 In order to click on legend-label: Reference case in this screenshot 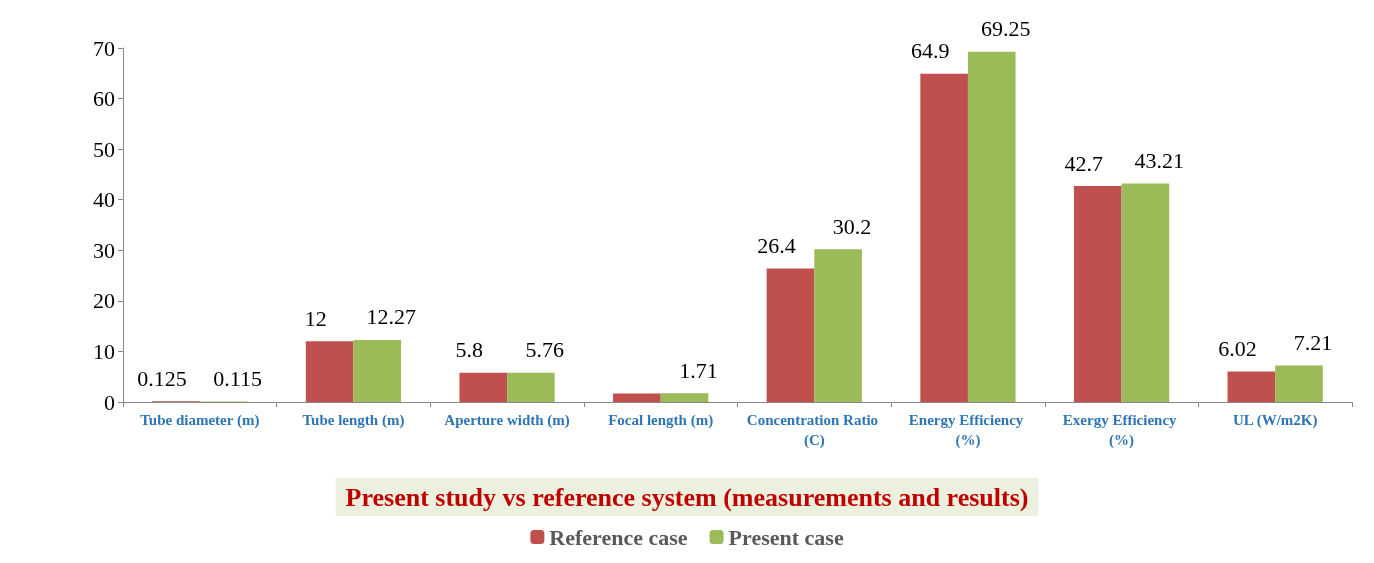, I will do `click(618, 537)`.